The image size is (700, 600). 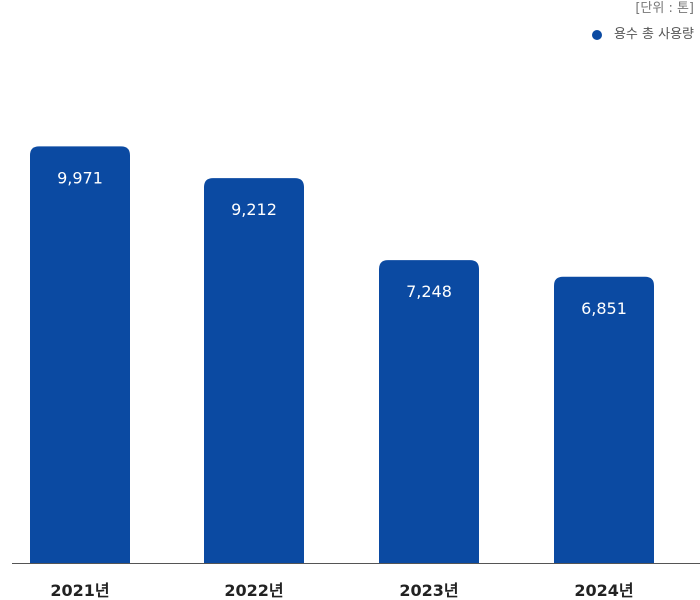 I want to click on category-tick-label: 2024년, so click(x=603, y=590).